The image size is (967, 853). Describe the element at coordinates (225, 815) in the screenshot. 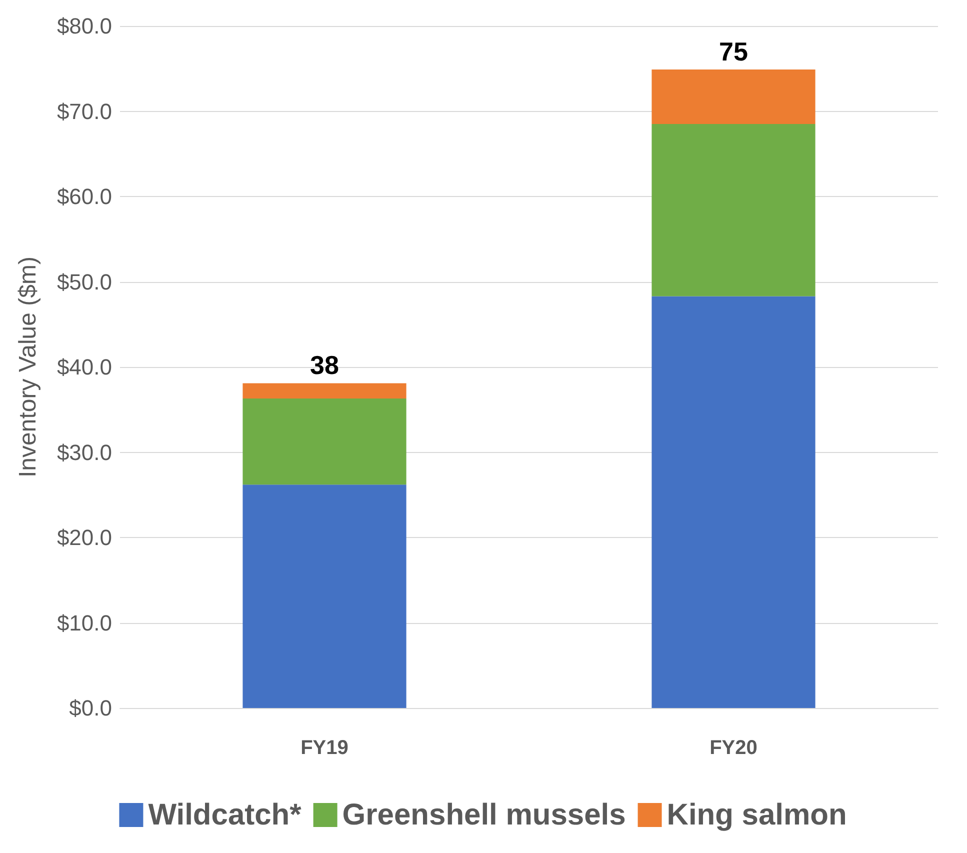

I see `legend-label: Wildcatch*` at that location.